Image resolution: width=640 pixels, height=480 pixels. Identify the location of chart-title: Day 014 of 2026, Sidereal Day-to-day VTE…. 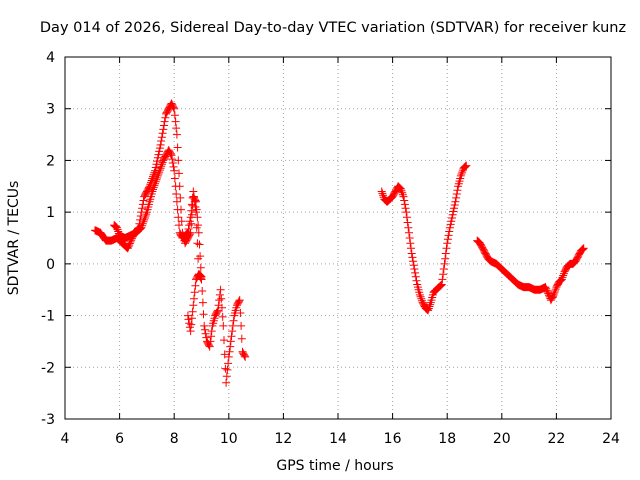
(333, 28).